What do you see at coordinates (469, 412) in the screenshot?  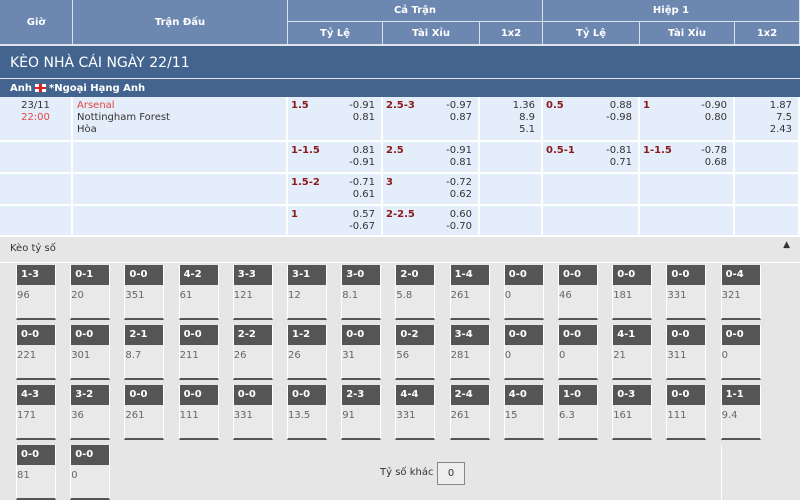 I see `score-cell: 2-4 261` at bounding box center [469, 412].